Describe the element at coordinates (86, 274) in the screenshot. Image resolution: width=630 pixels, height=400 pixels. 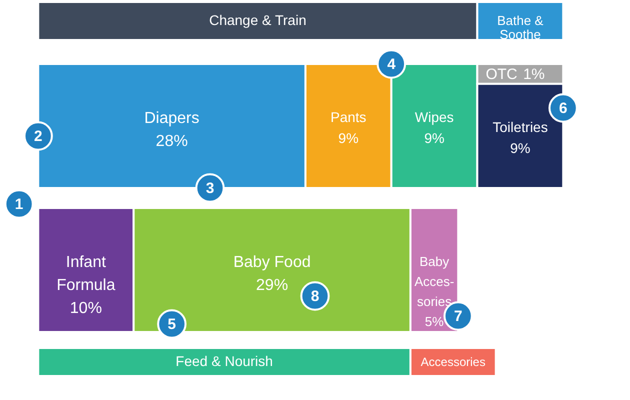
I see `category-label: Infant Formula` at that location.